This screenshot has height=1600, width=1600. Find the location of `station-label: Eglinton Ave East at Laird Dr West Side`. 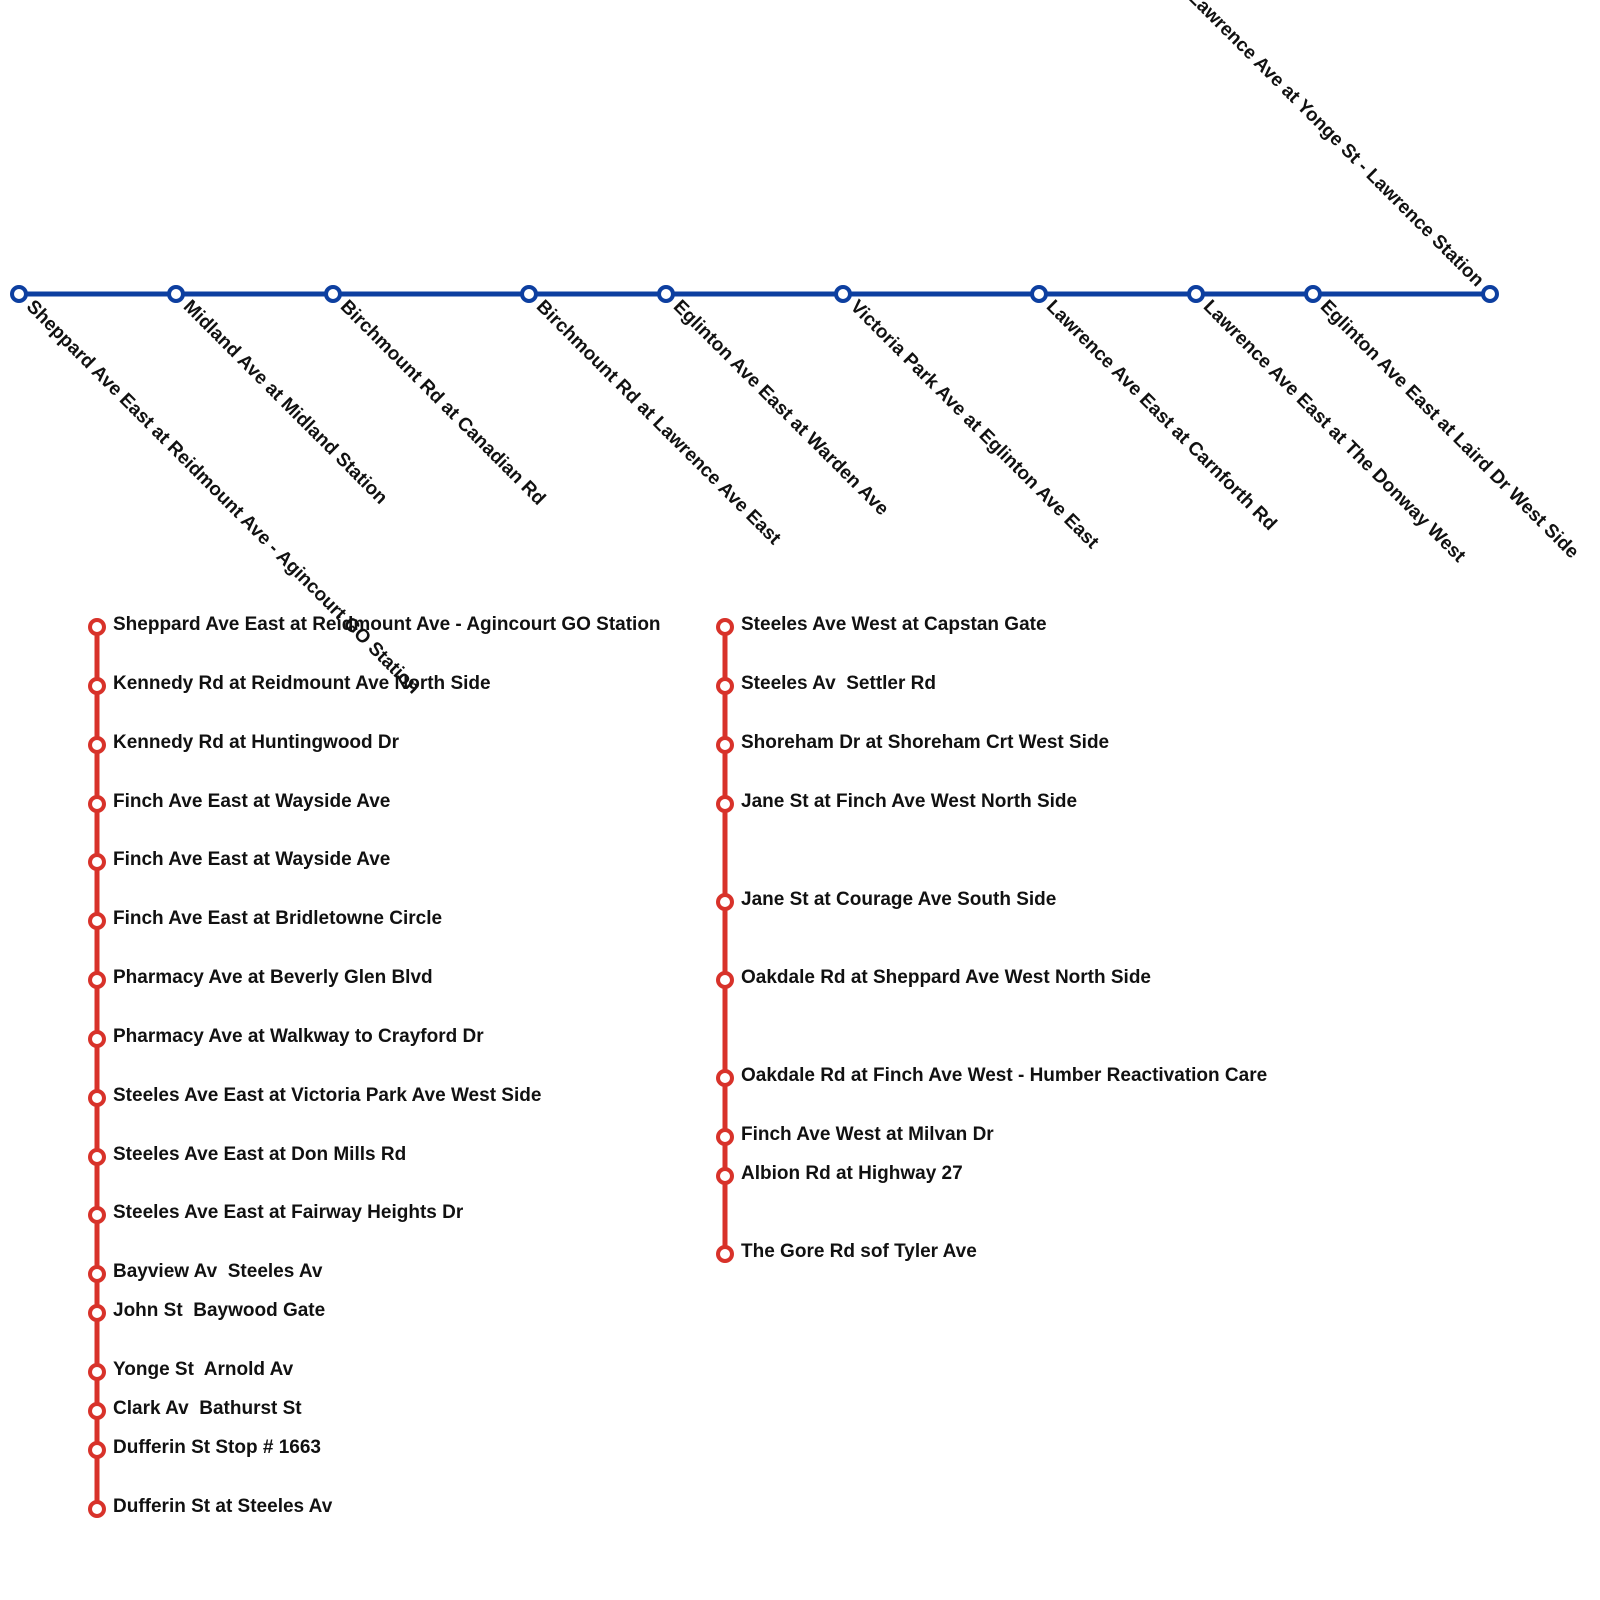

station-label: Eglinton Ave East at Laird Dr West Side is located at coordinates (1449, 429).